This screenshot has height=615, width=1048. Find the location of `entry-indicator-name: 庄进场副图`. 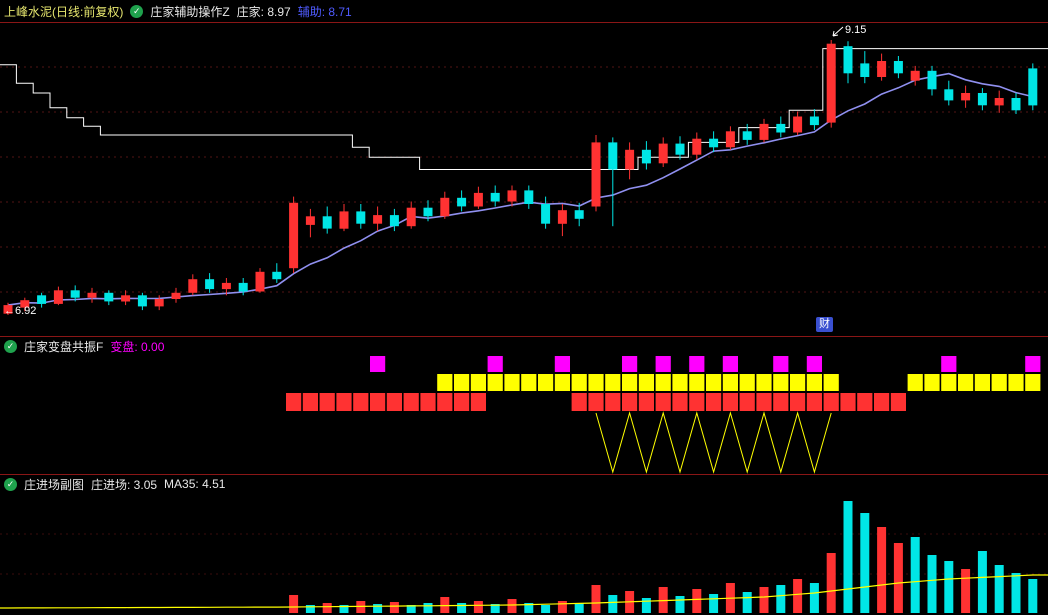

entry-indicator-name: 庄进场副图 is located at coordinates (54, 484).